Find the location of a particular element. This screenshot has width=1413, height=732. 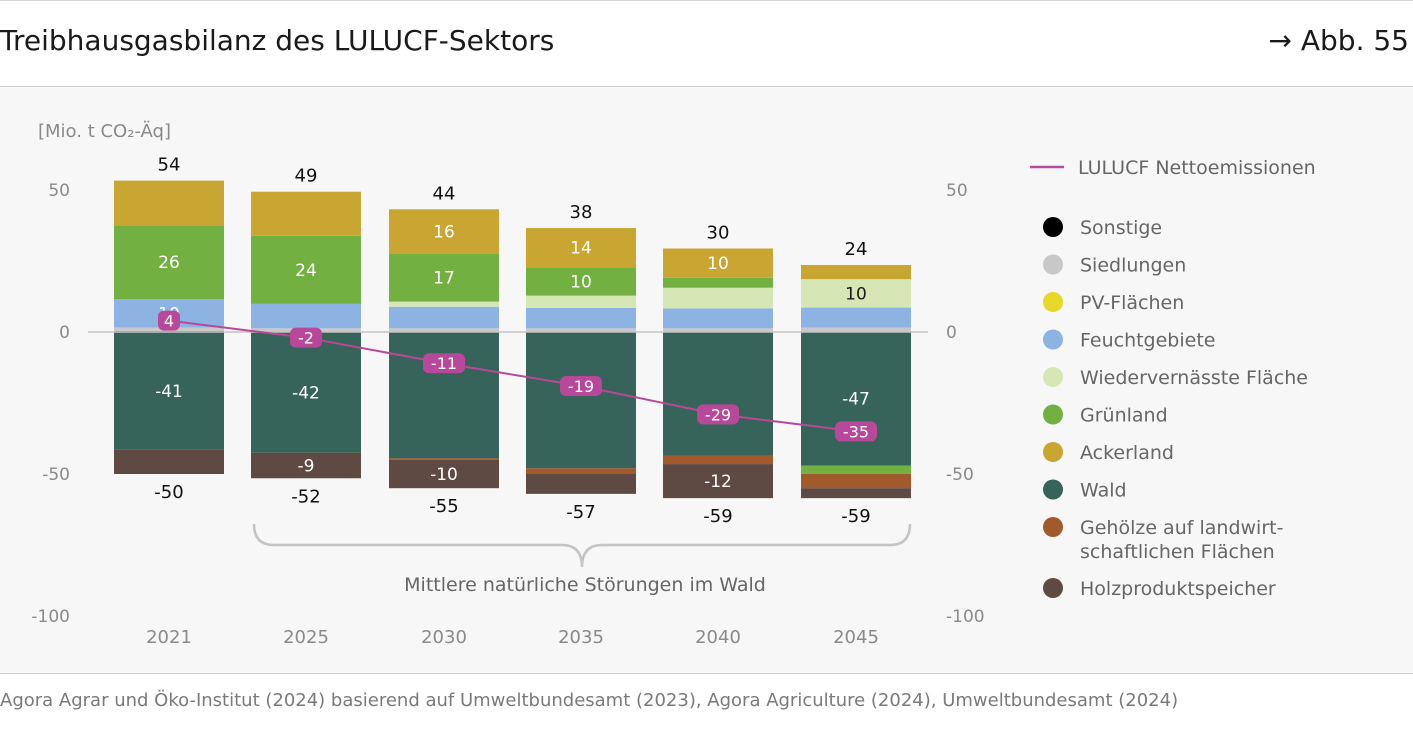

total-positive-2030: 44 is located at coordinates (444, 193).